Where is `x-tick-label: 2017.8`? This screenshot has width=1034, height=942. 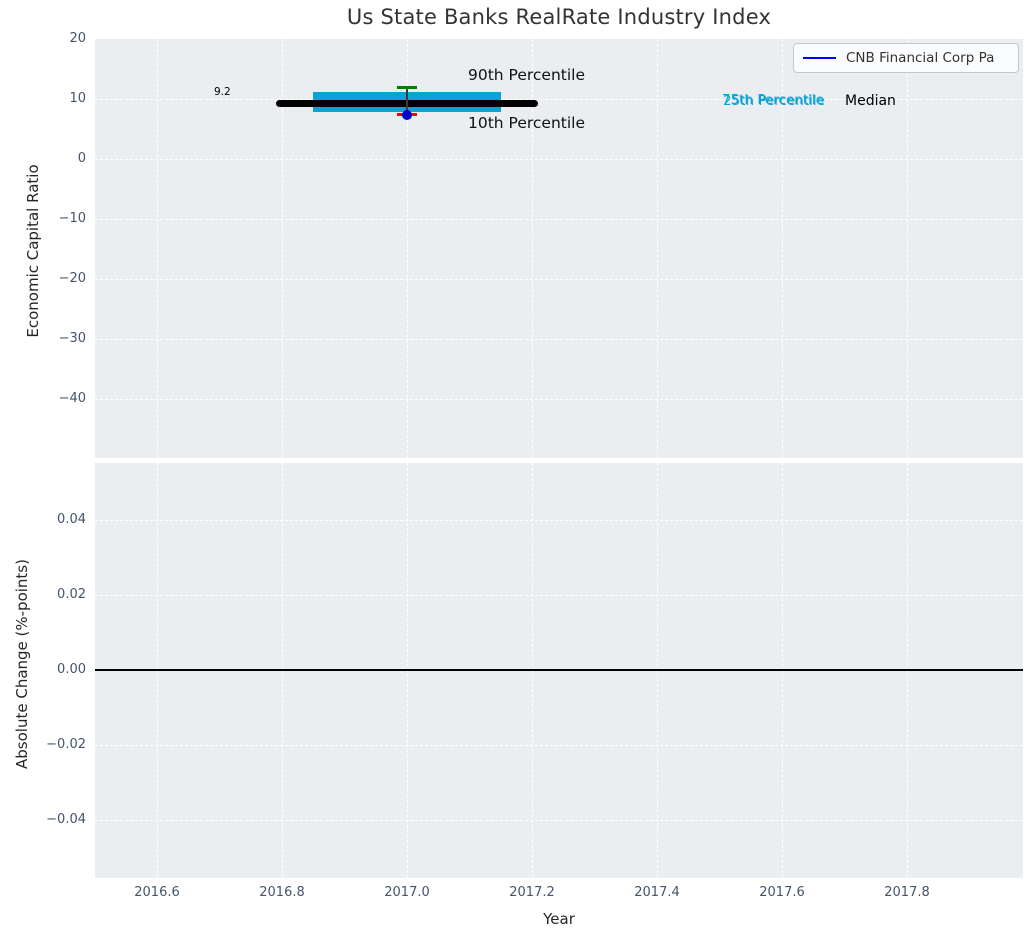
x-tick-label: 2017.8 is located at coordinates (907, 892).